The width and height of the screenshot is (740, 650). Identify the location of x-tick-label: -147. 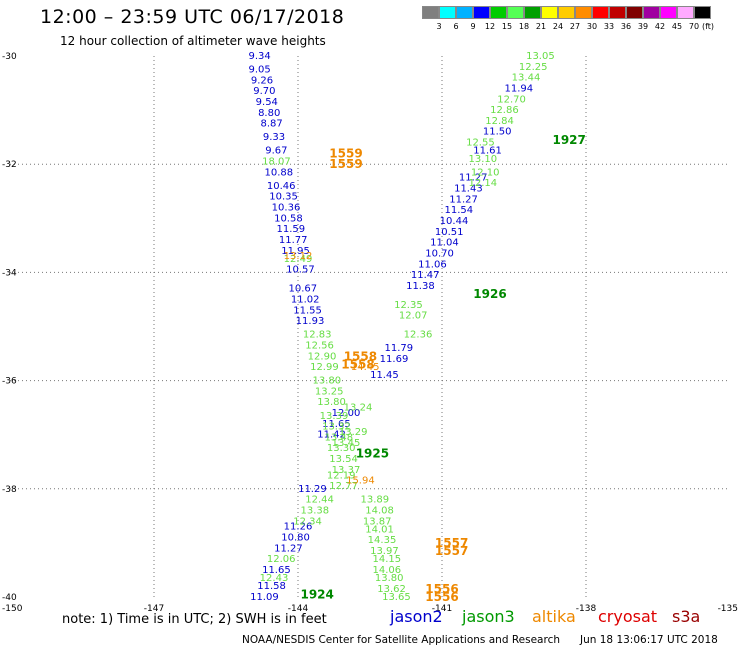
(154, 609).